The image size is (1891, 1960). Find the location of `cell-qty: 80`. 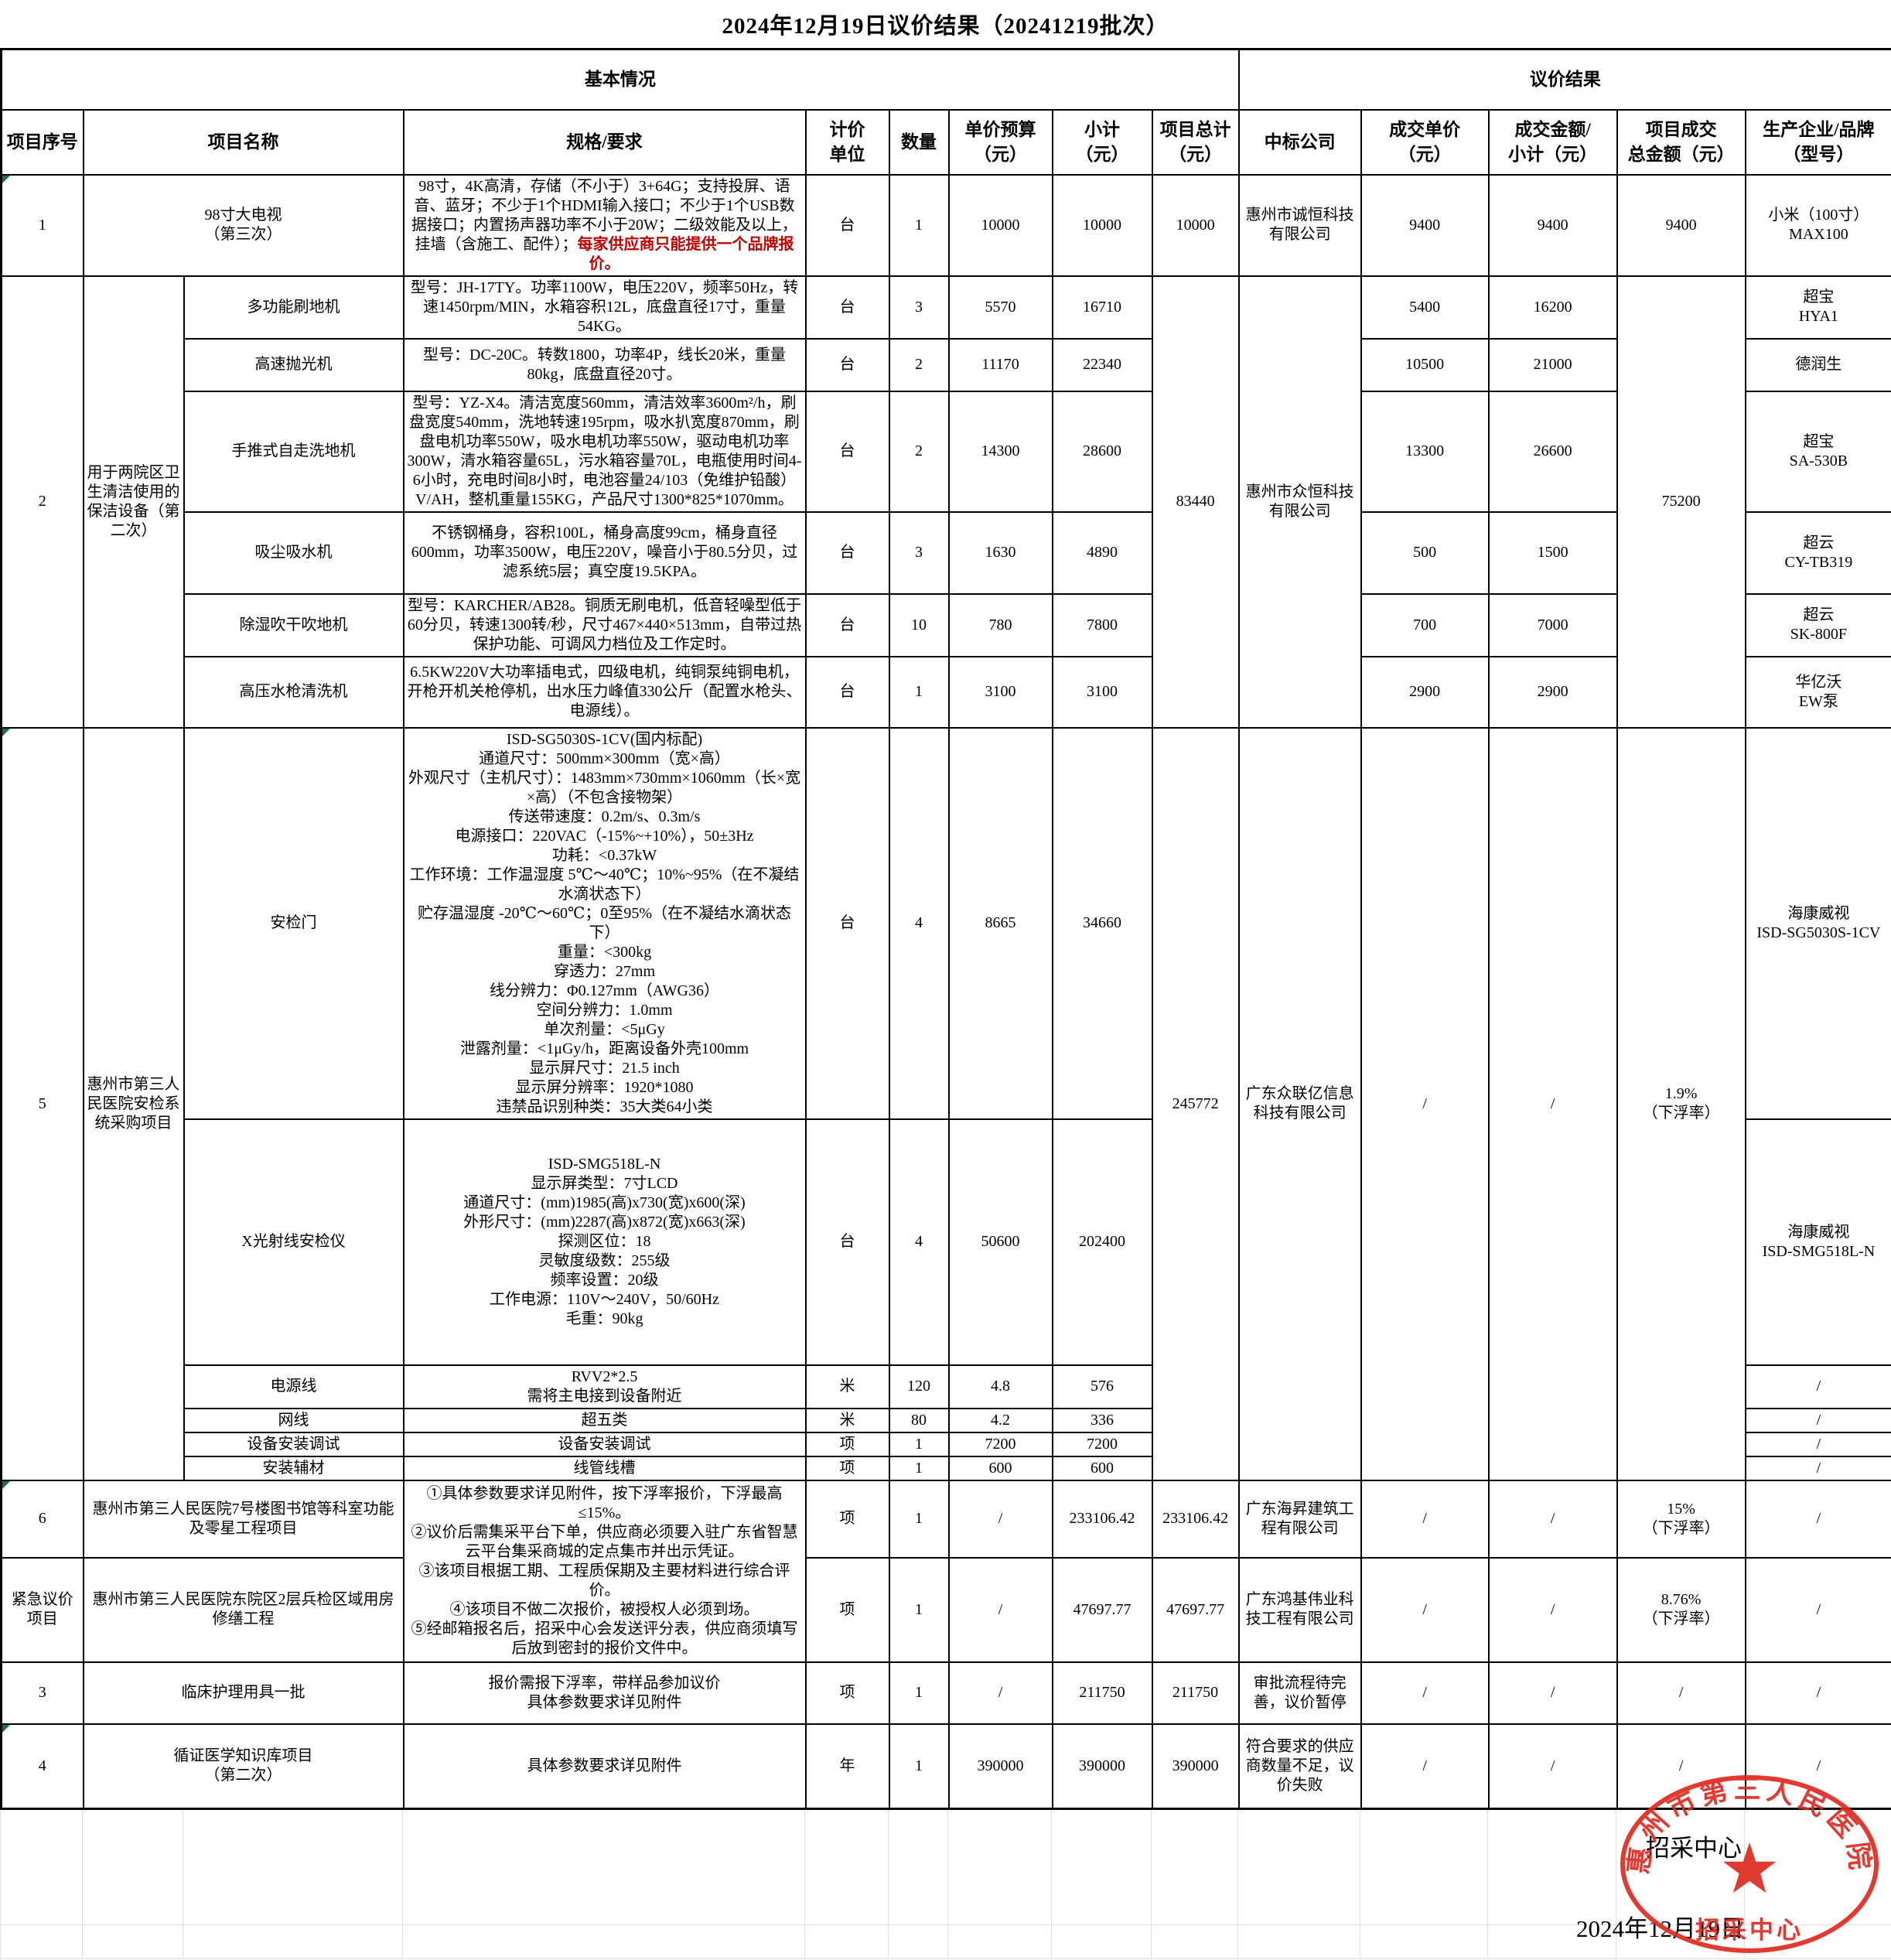

cell-qty: 80 is located at coordinates (919, 1421).